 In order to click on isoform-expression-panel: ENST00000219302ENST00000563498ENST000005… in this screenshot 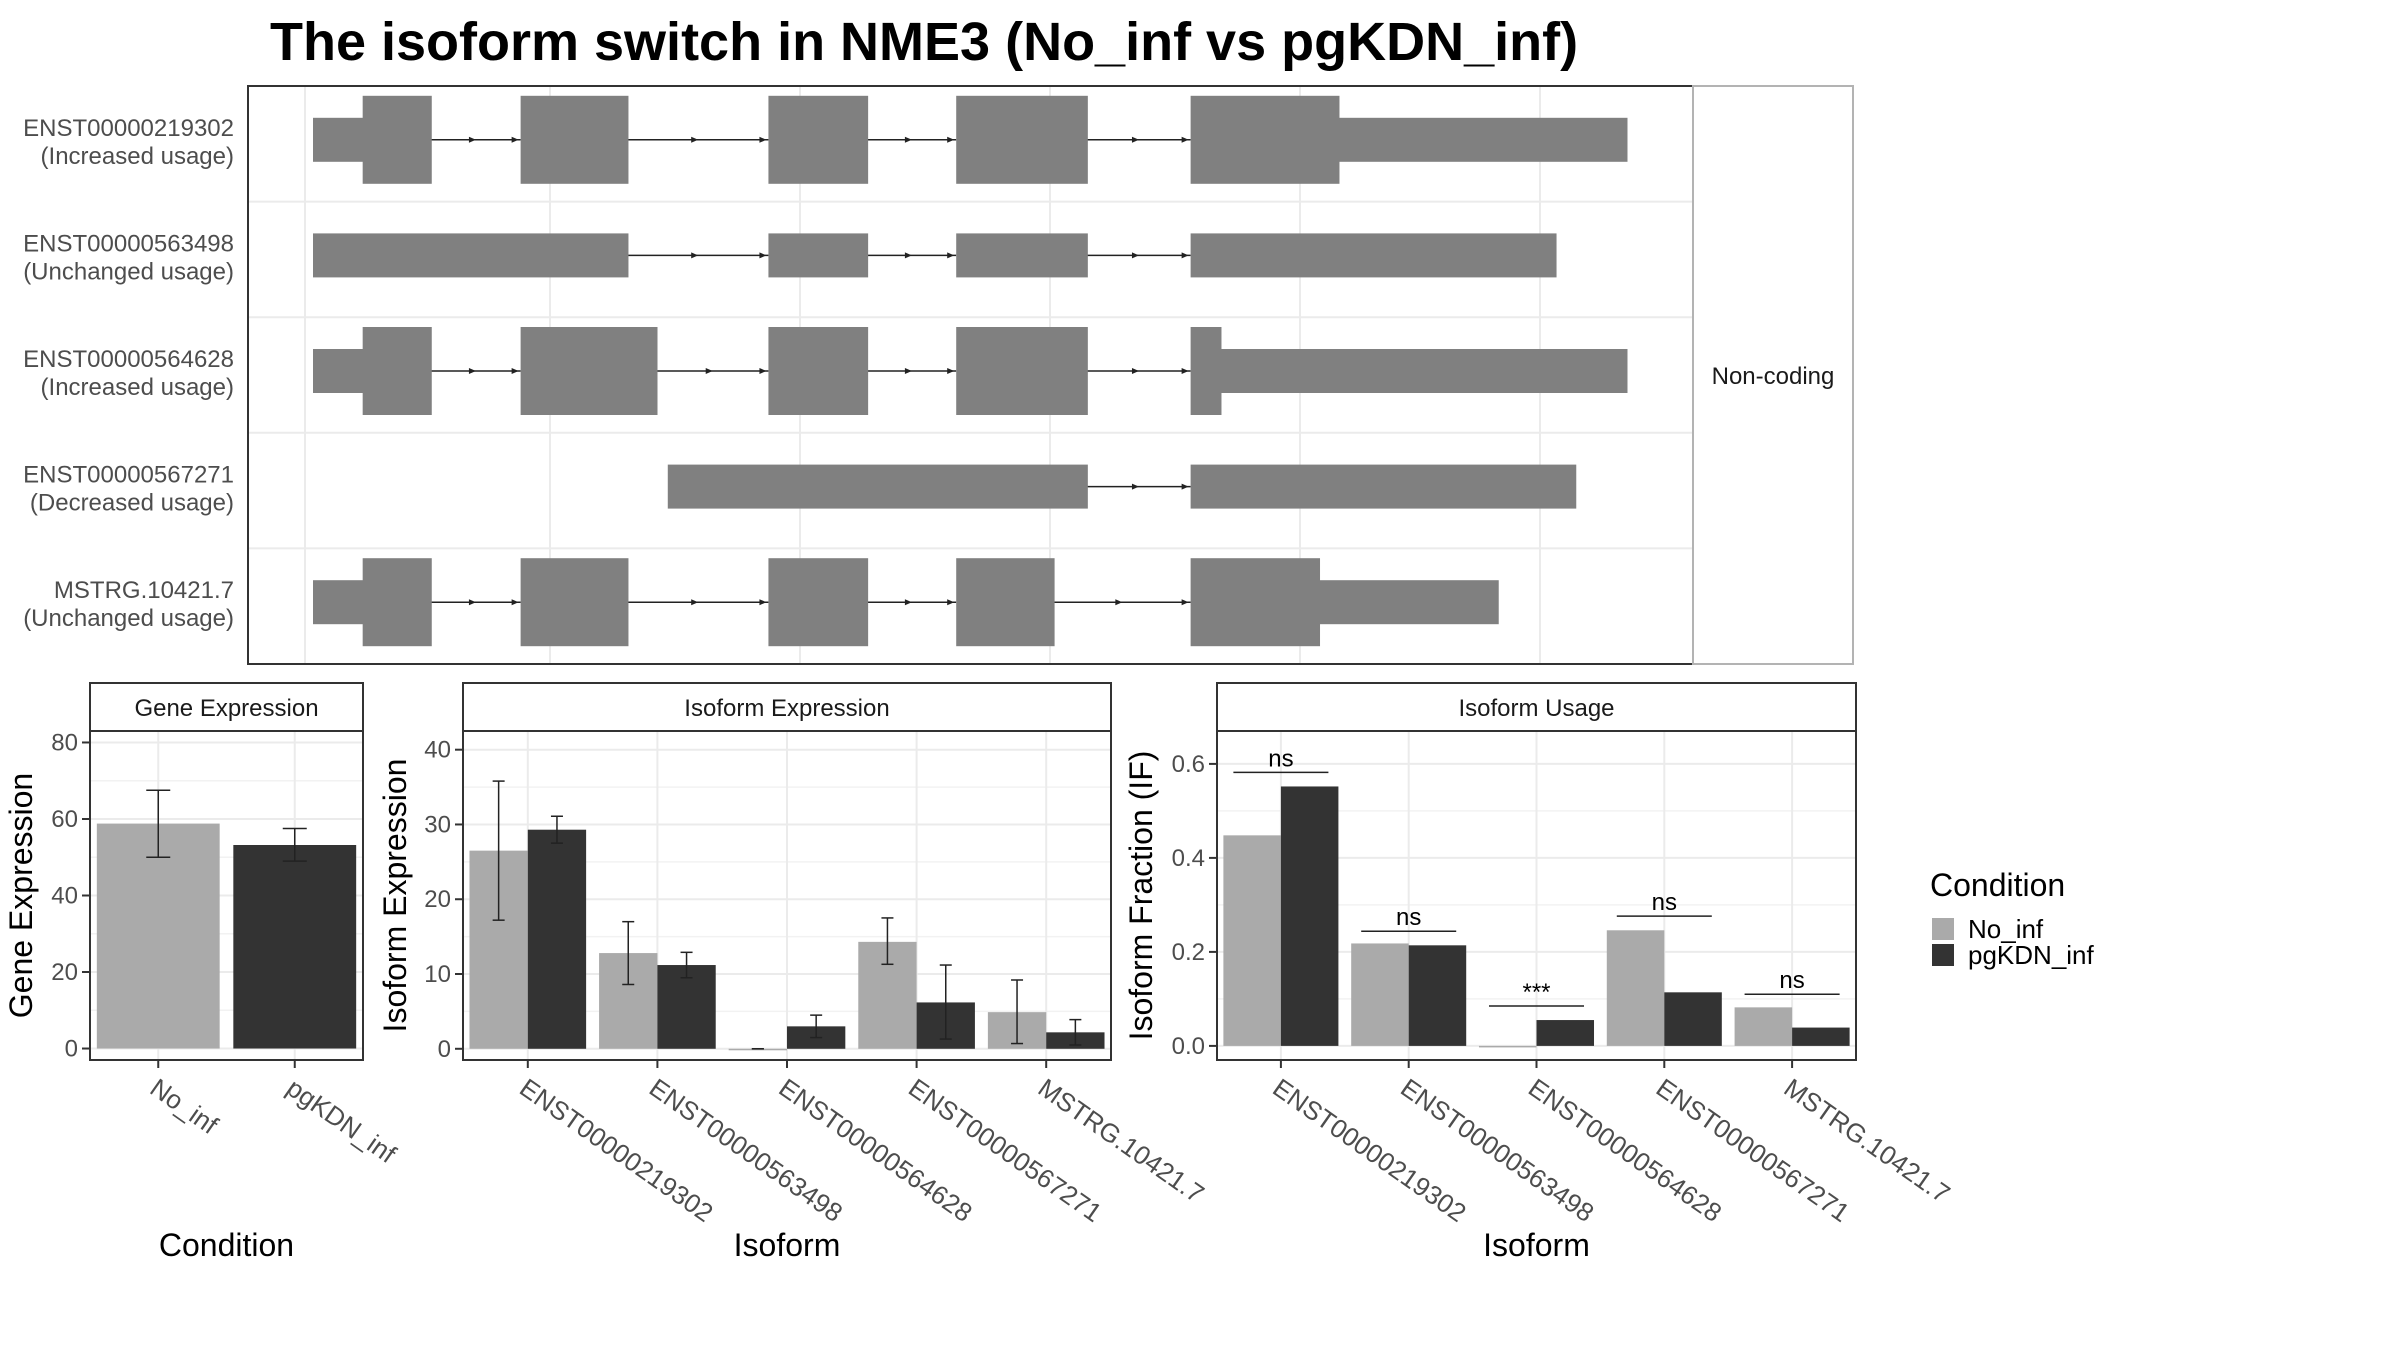, I will do `click(793, 972)`.